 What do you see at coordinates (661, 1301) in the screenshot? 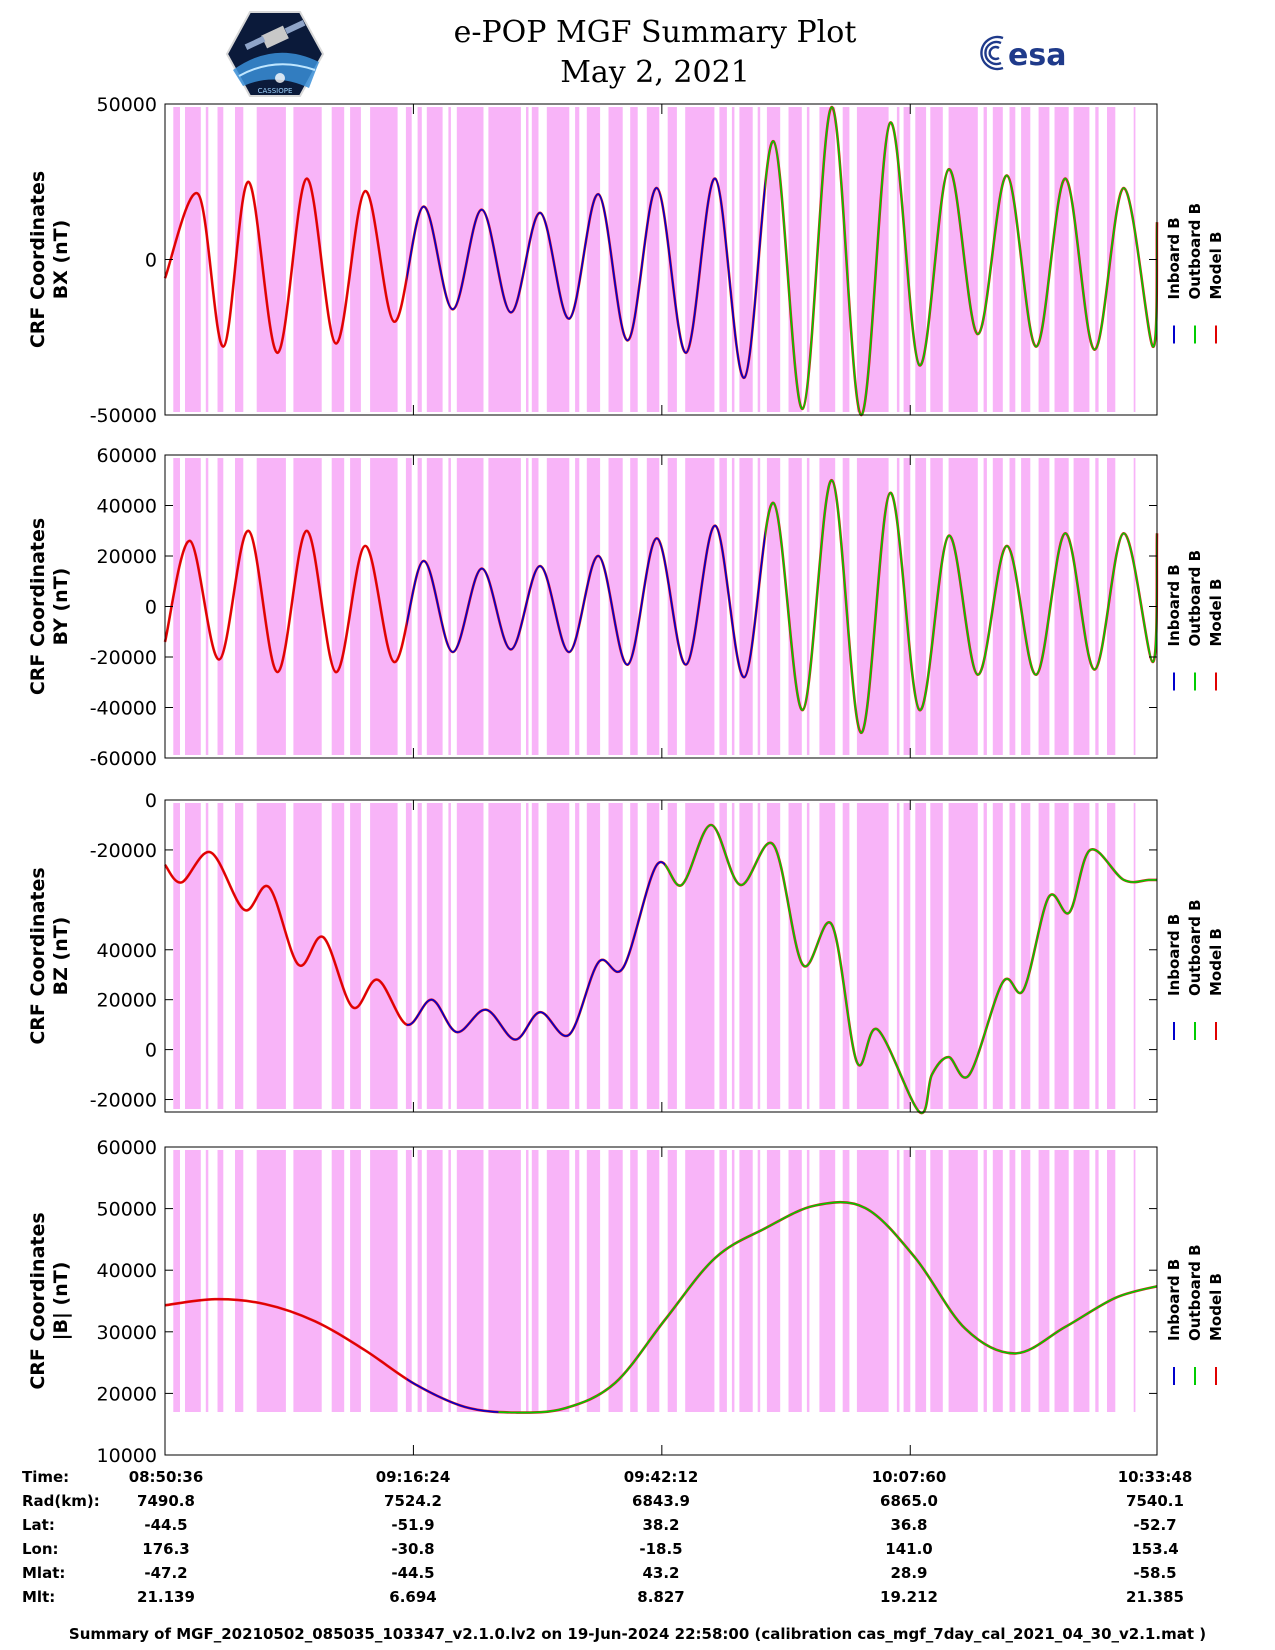
I see `axes-box-panel4` at bounding box center [661, 1301].